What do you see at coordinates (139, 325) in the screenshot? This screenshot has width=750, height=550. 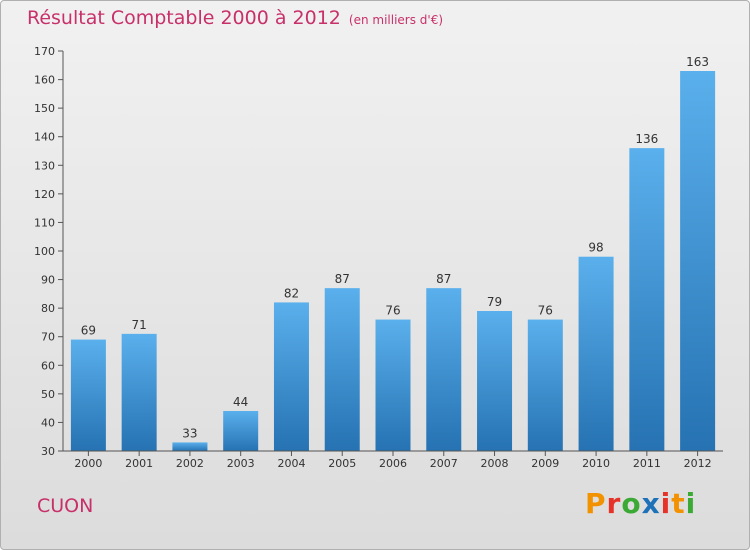 I see `data-label-2001: 71` at bounding box center [139, 325].